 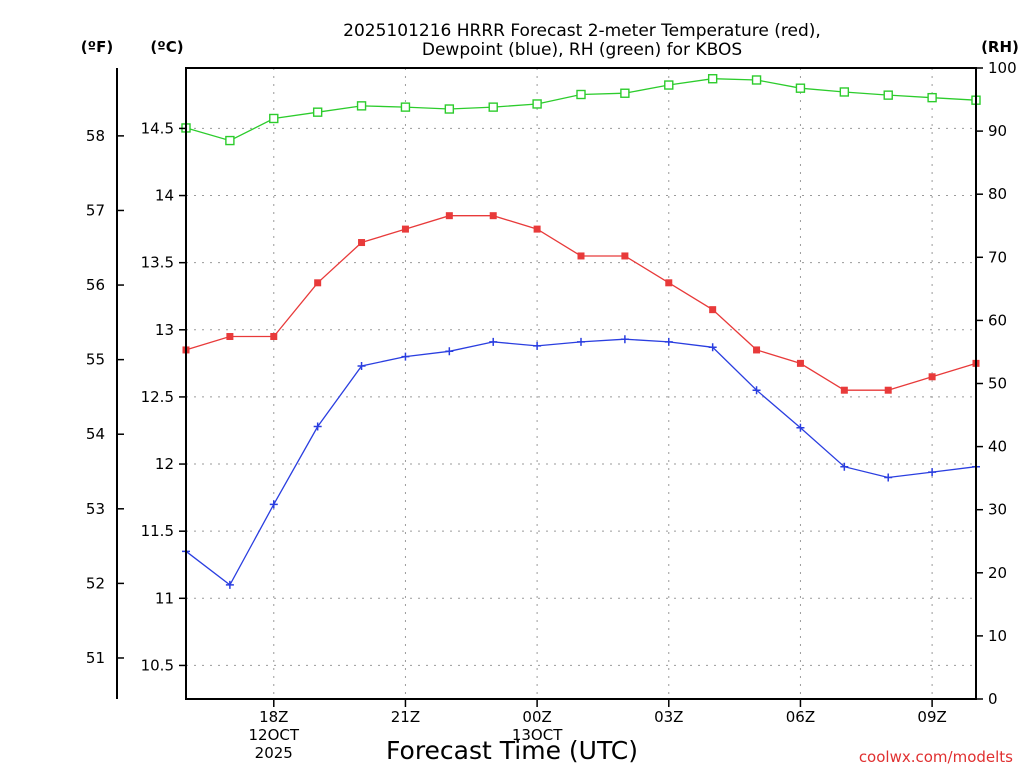 What do you see at coordinates (95, 285) in the screenshot?
I see `fahrenheit-tick-label-5: 56` at bounding box center [95, 285].